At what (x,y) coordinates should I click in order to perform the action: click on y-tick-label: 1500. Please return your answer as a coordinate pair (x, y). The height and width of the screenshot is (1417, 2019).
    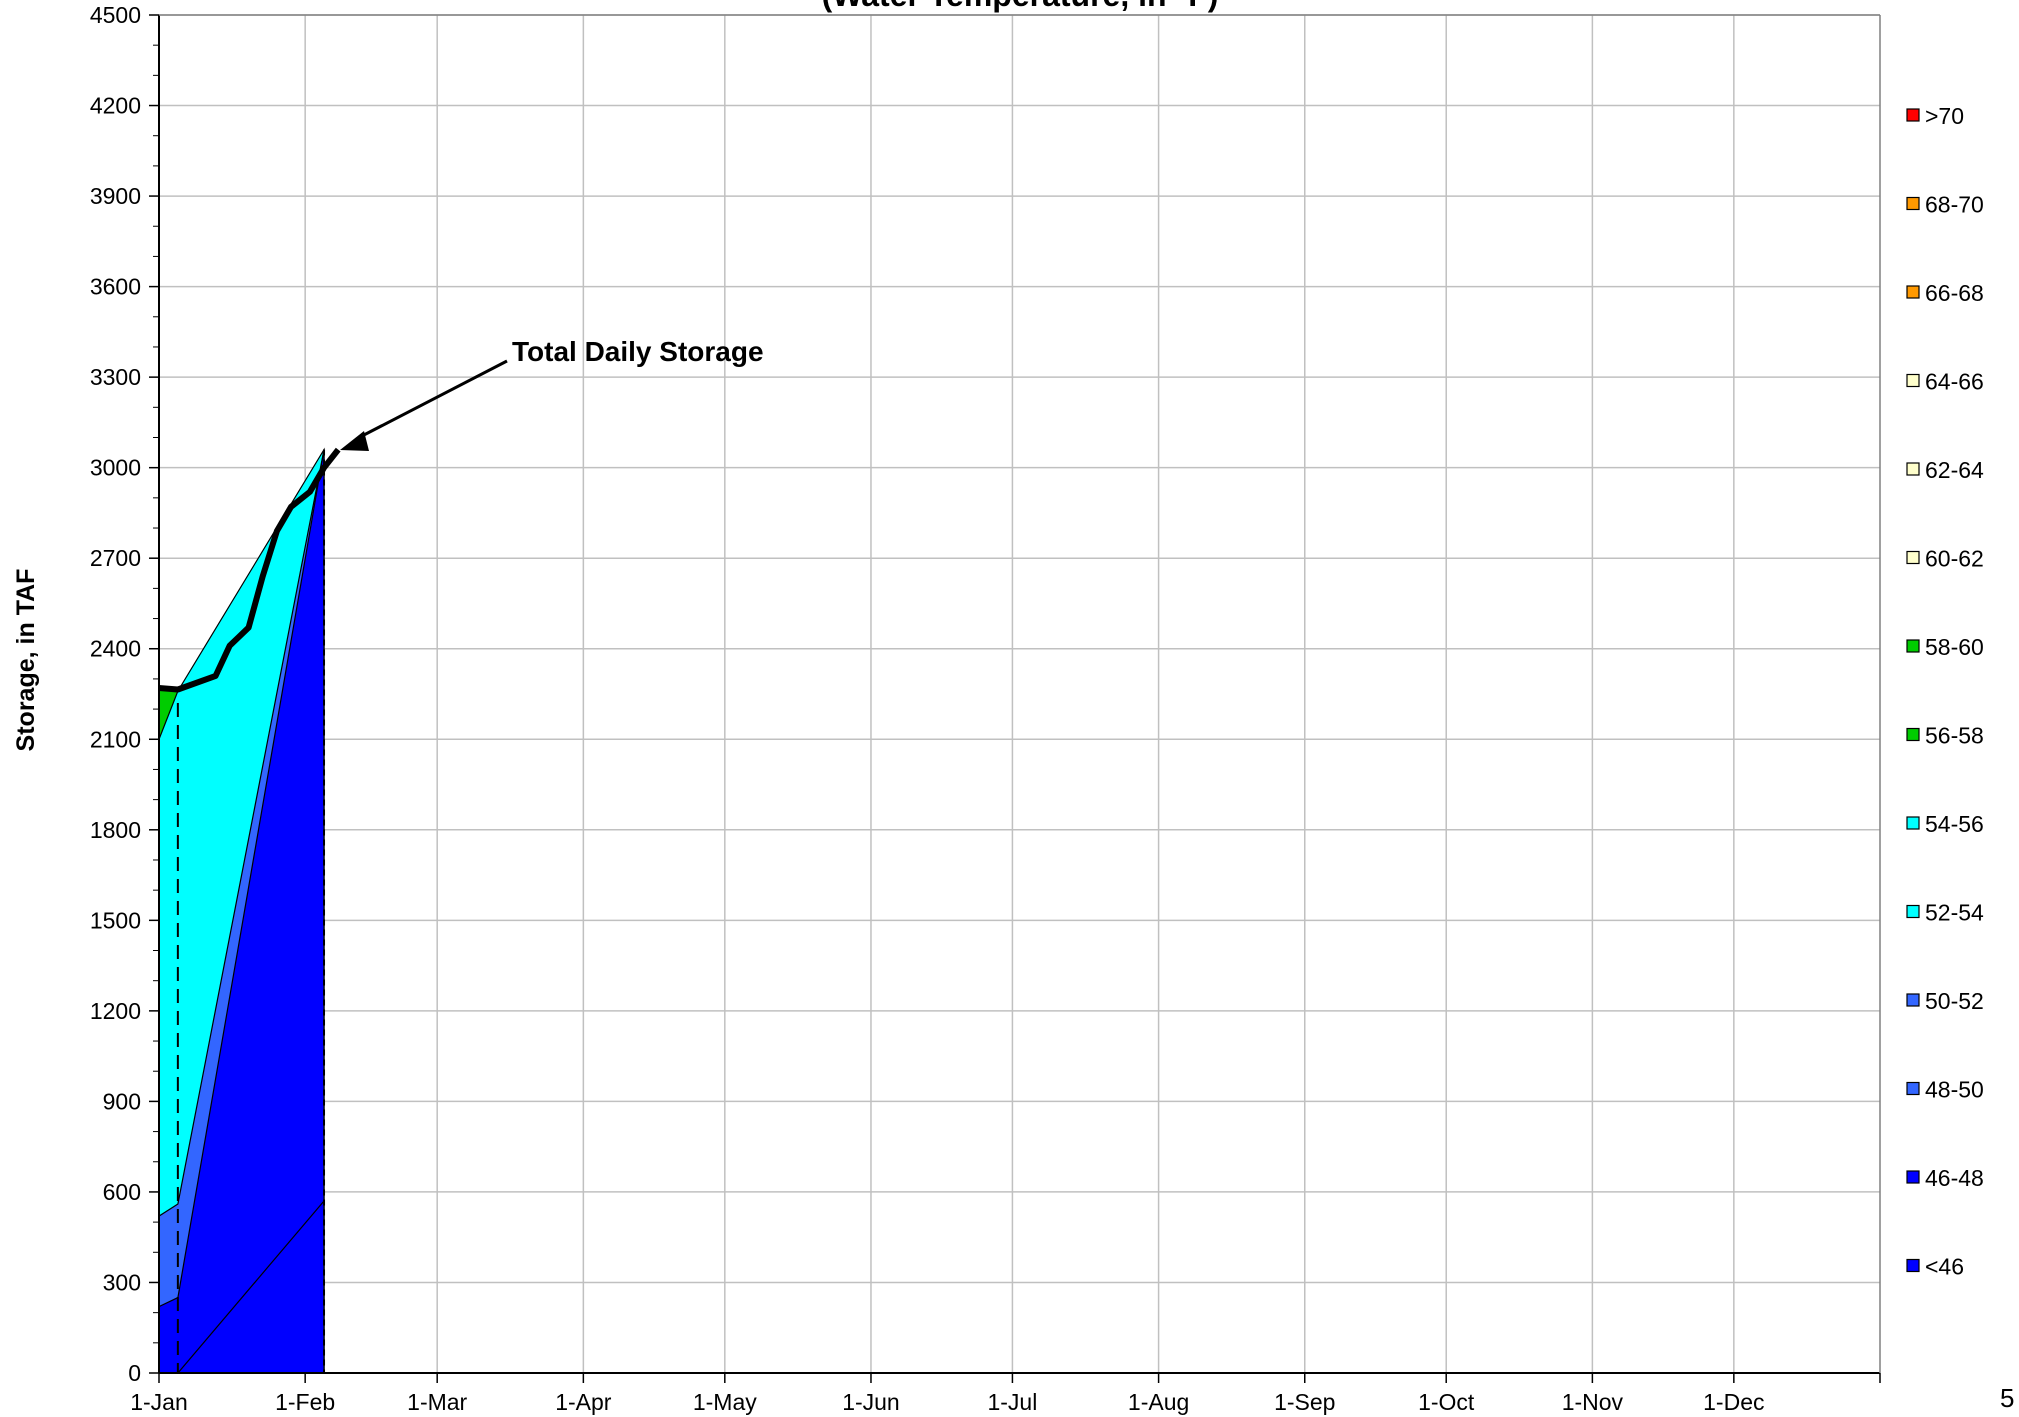
    Looking at the image, I should click on (115, 920).